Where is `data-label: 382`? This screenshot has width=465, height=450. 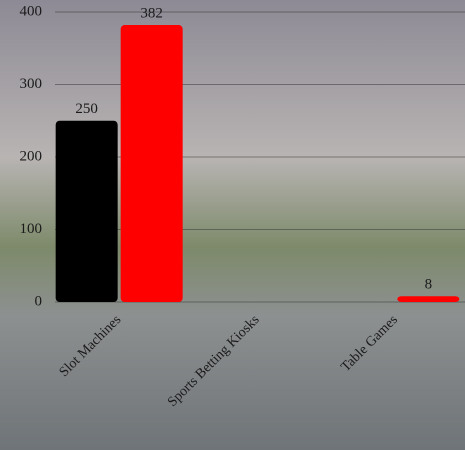 data-label: 382 is located at coordinates (151, 13).